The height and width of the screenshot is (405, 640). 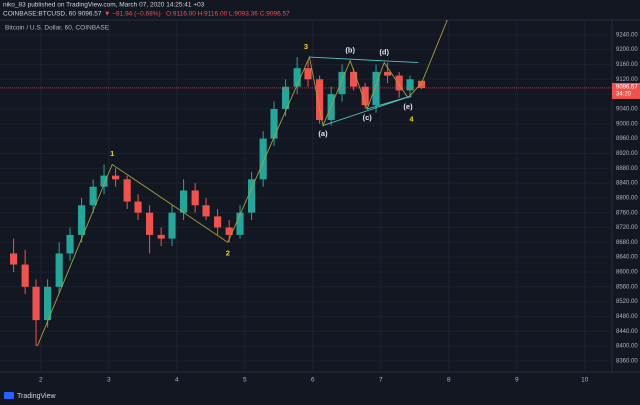 What do you see at coordinates (627, 302) in the screenshot?
I see `y-tick-label: 8520.00` at bounding box center [627, 302].